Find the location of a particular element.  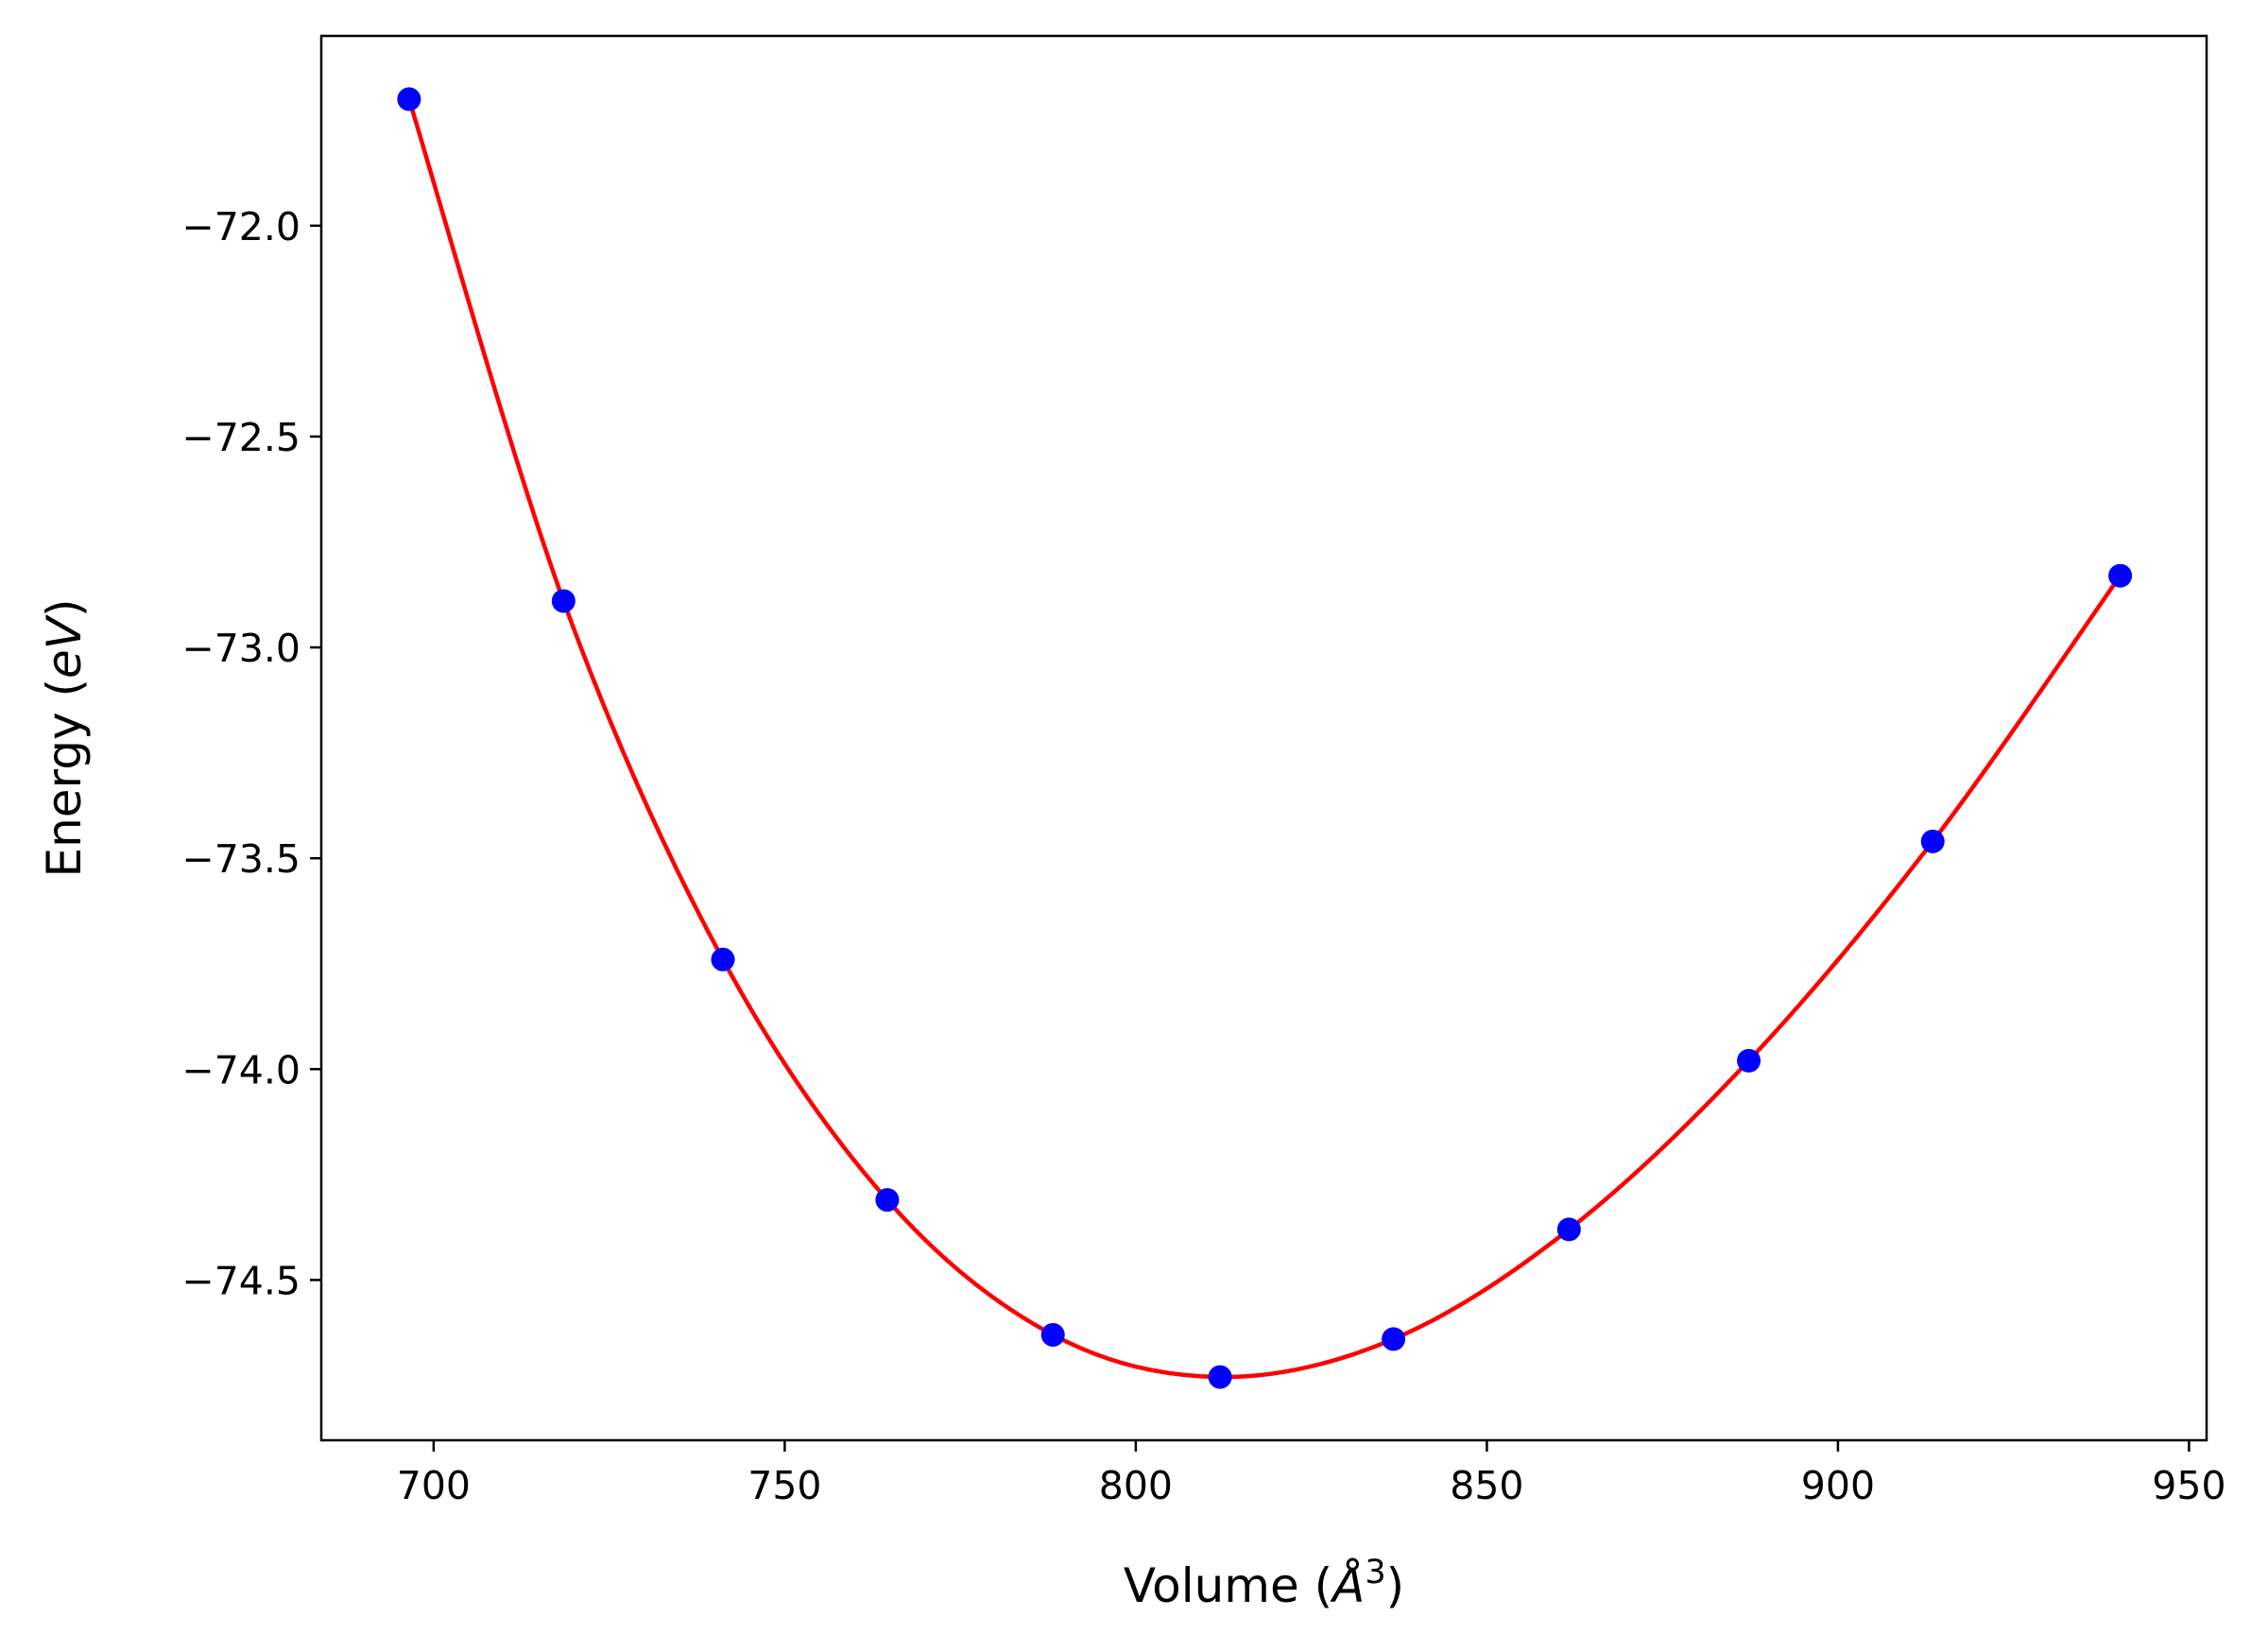

x-axis-label-suffix: ) is located at coordinates (1395, 1585).